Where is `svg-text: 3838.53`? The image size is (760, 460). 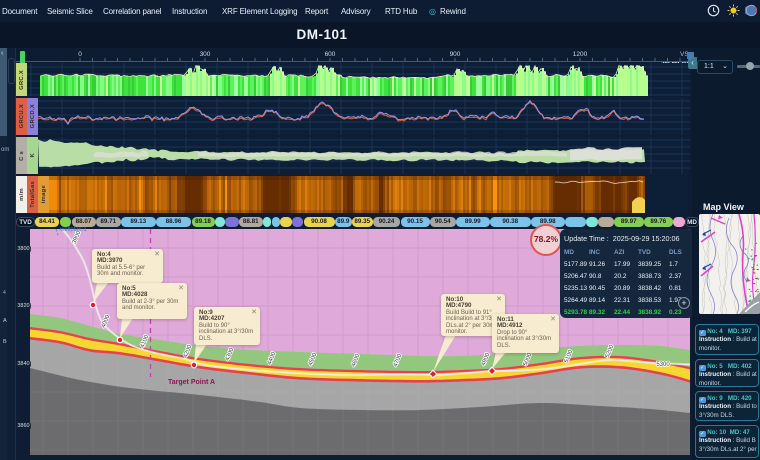 svg-text: 3838.53 is located at coordinates (650, 300).